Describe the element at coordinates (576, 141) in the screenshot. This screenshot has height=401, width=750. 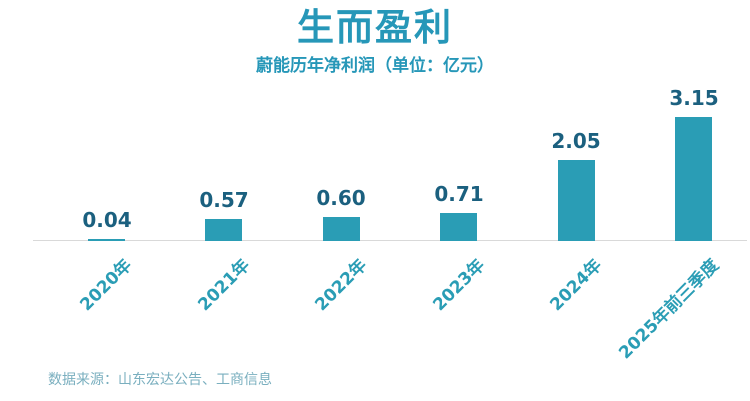
I see `bar-value-label: 2.05` at that location.